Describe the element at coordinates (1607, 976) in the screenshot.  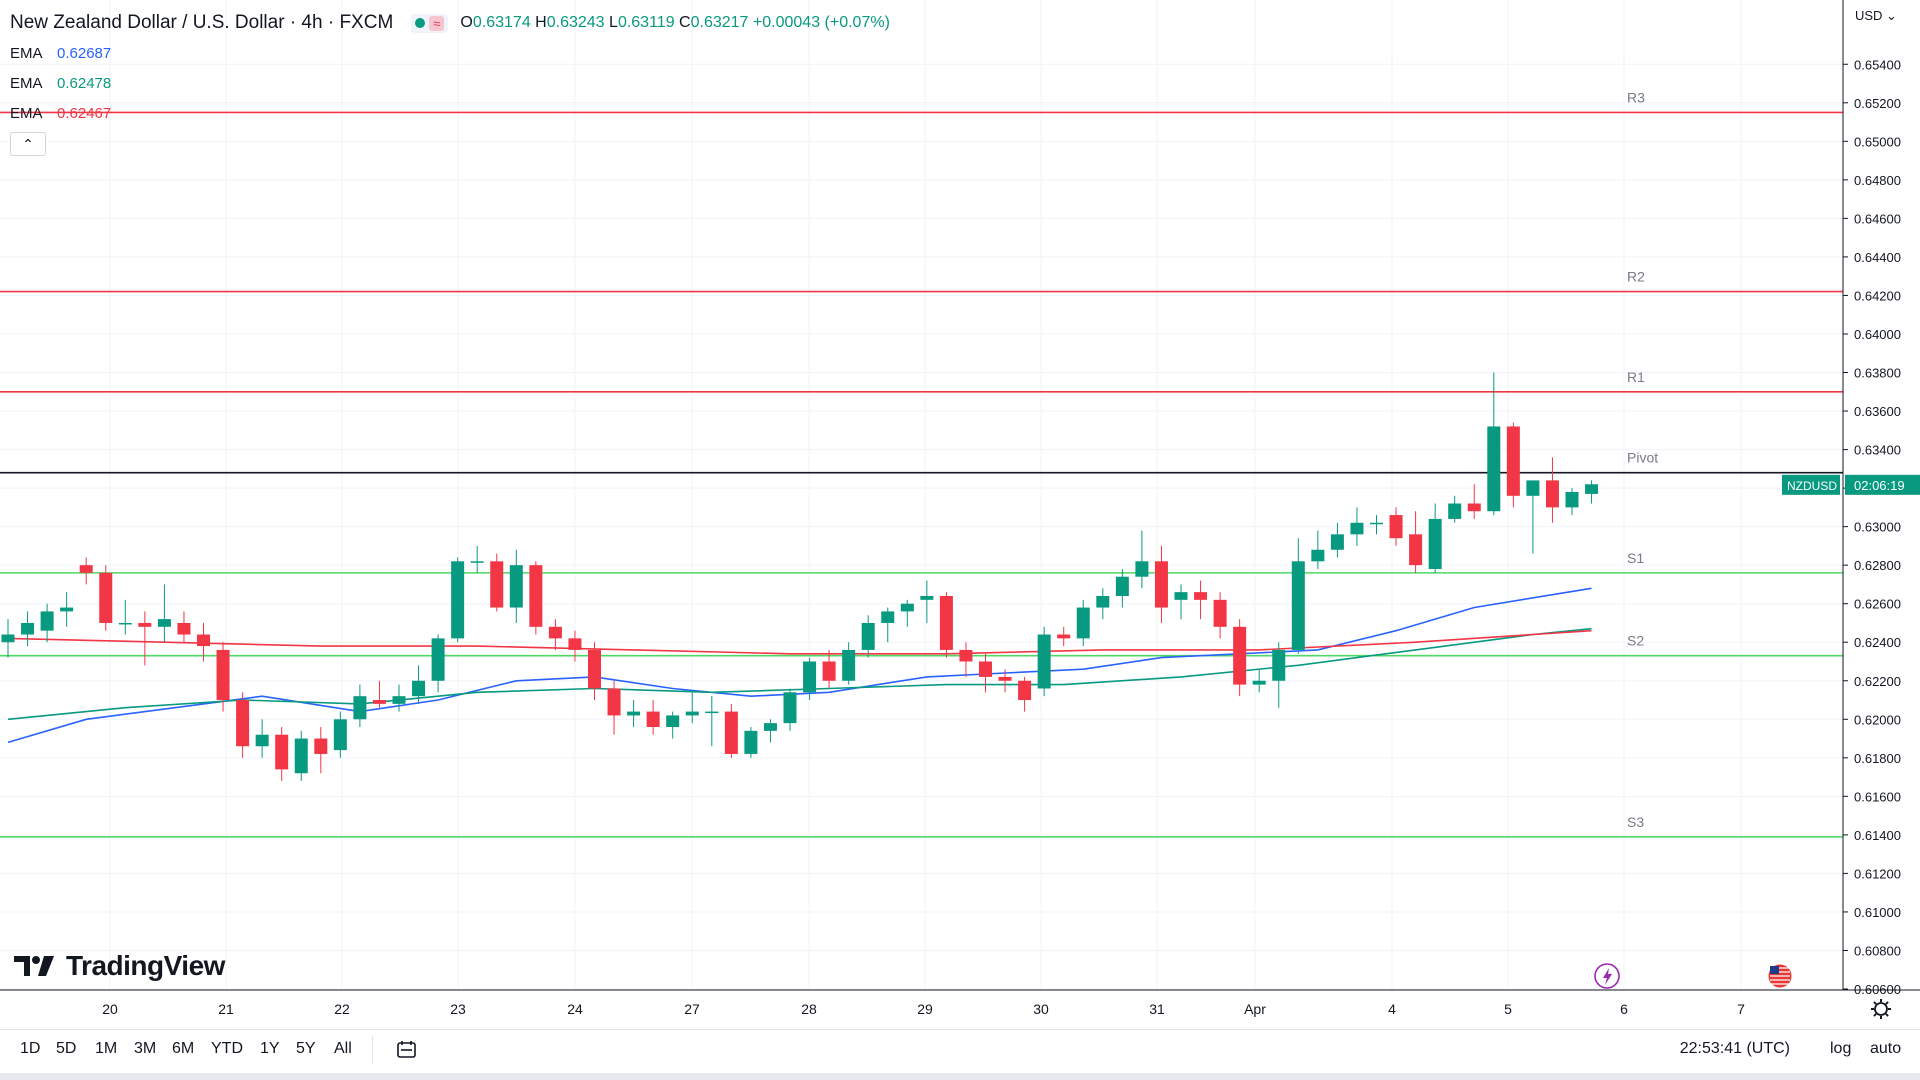
I see `lightning-event-icon` at that location.